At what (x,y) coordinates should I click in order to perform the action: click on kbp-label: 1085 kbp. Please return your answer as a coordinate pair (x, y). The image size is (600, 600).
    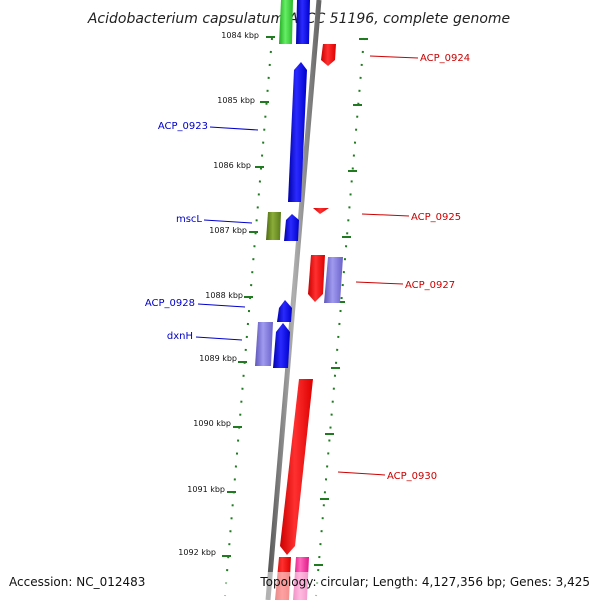
    Looking at the image, I should click on (236, 100).